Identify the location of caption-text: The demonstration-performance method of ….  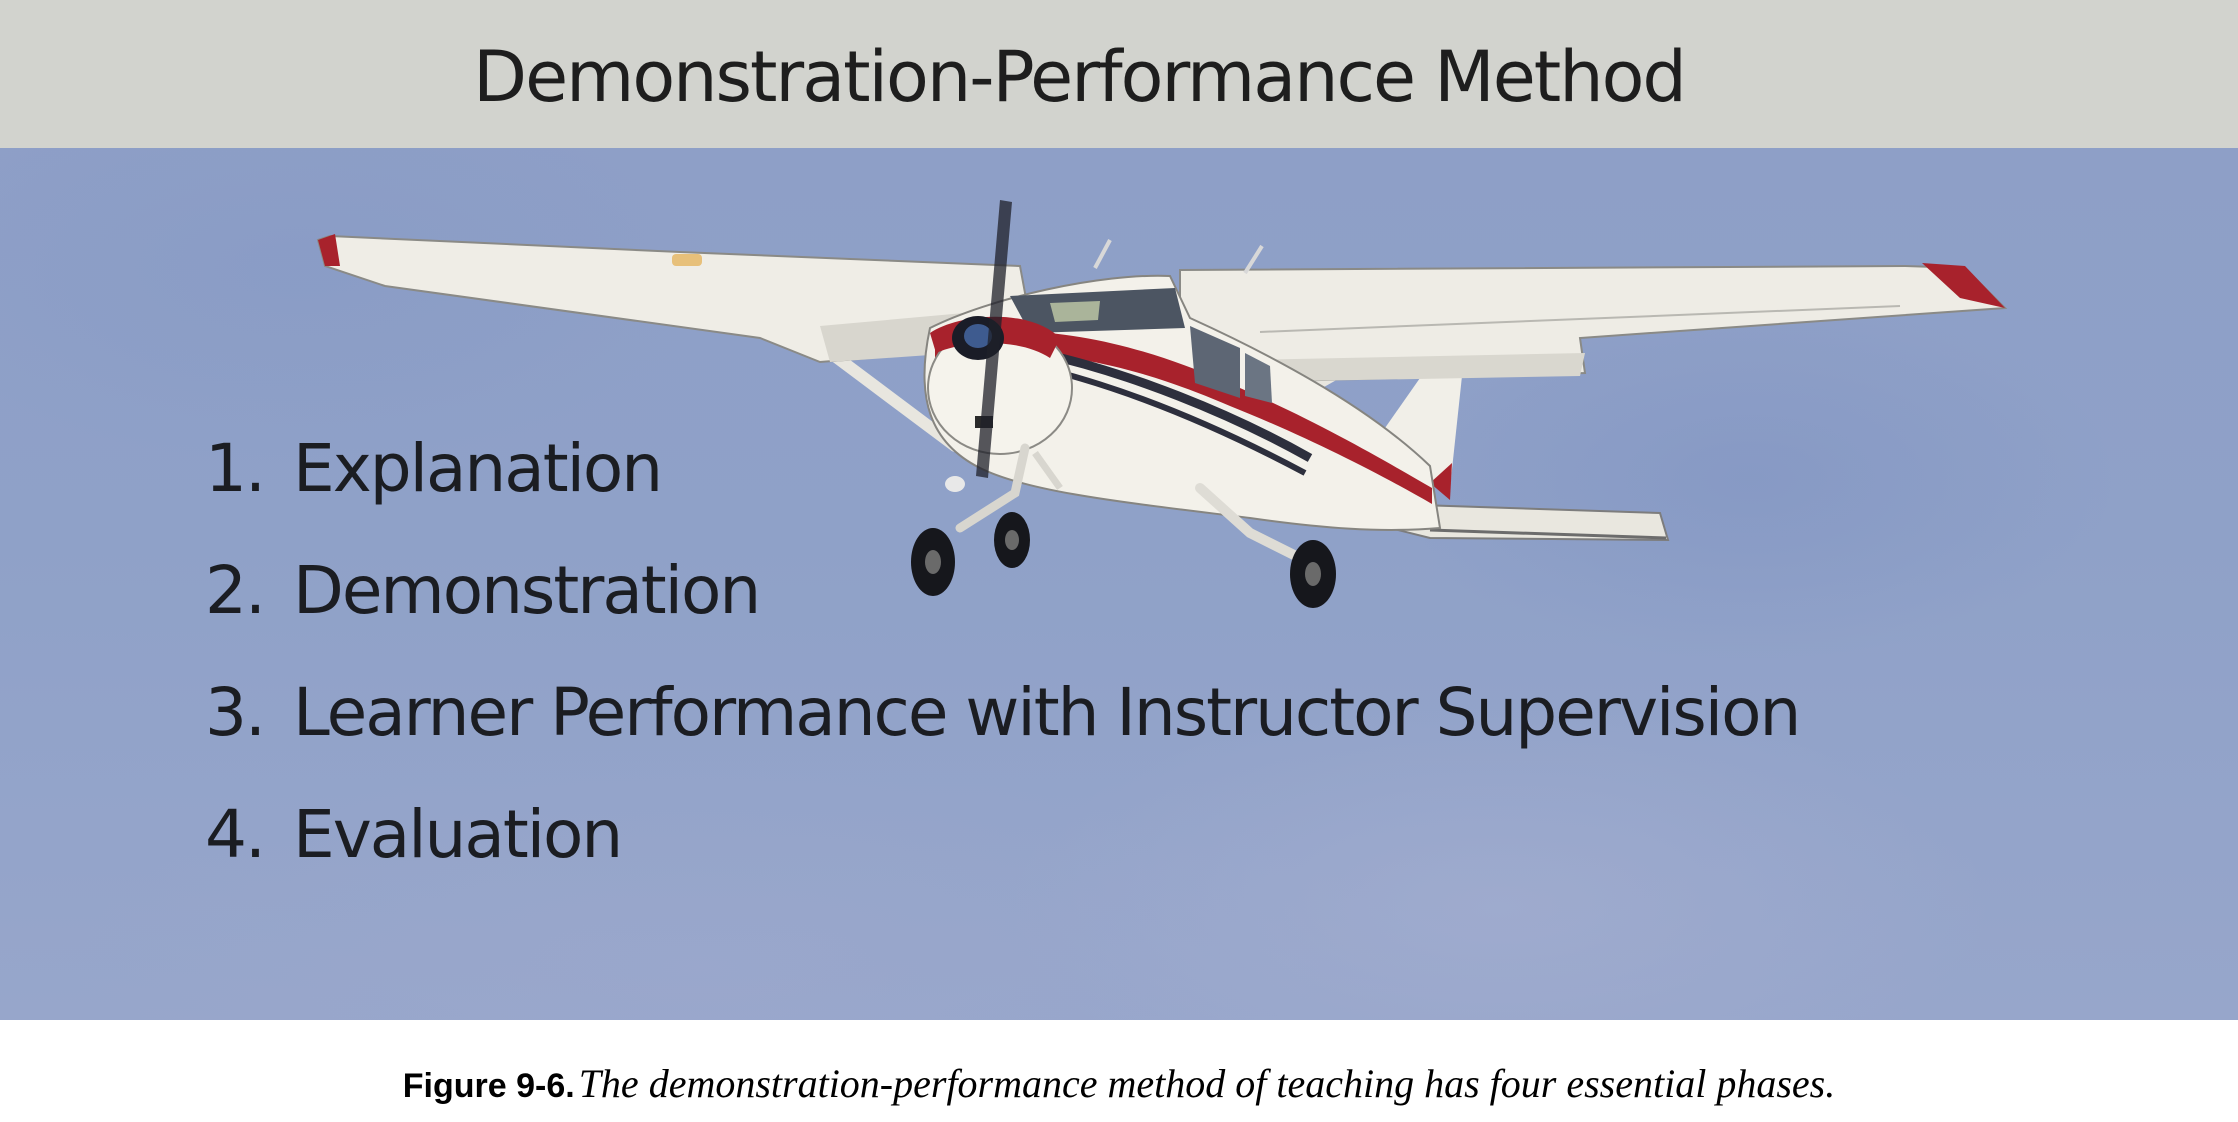
(1207, 1083).